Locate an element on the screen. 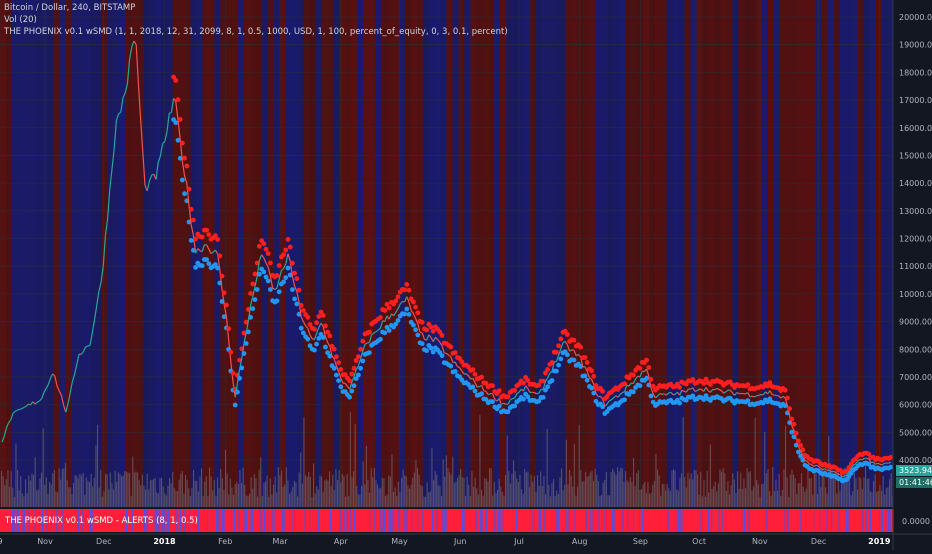 The image size is (932, 554). volume-legend: Vol (20) is located at coordinates (20, 20).